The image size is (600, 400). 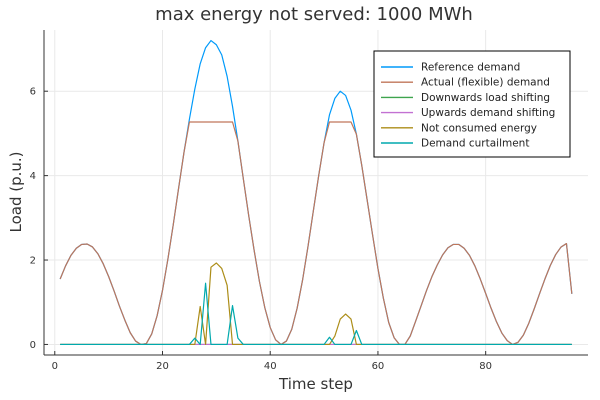 What do you see at coordinates (315, 384) in the screenshot?
I see `x-axis-label: Time step` at bounding box center [315, 384].